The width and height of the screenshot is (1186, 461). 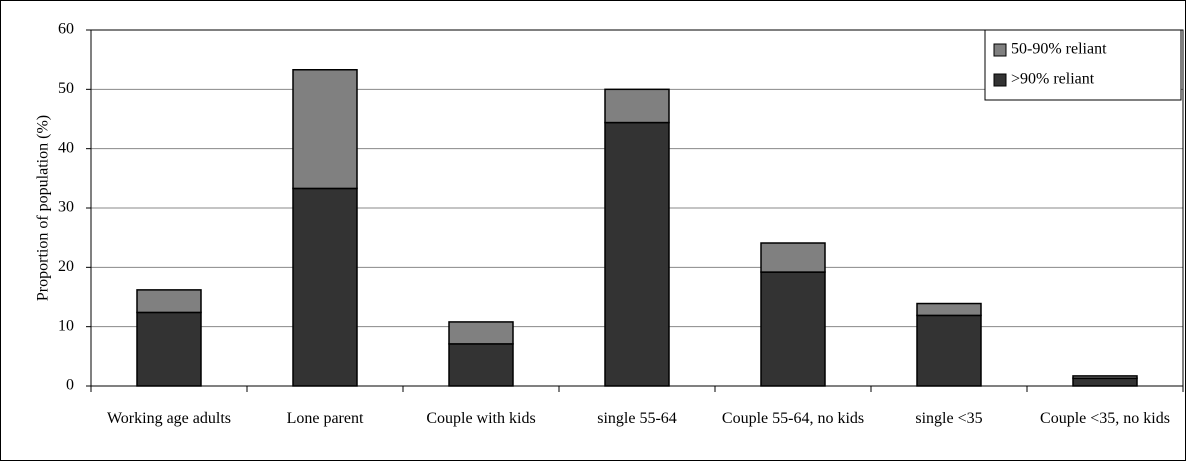 I want to click on y-tick-label: 60, so click(x=66, y=29).